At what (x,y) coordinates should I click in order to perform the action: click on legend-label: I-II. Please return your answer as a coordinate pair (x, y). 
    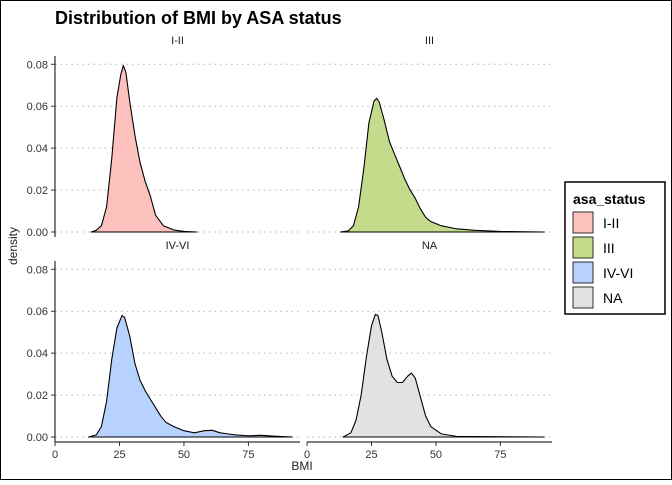
    Looking at the image, I should click on (611, 223).